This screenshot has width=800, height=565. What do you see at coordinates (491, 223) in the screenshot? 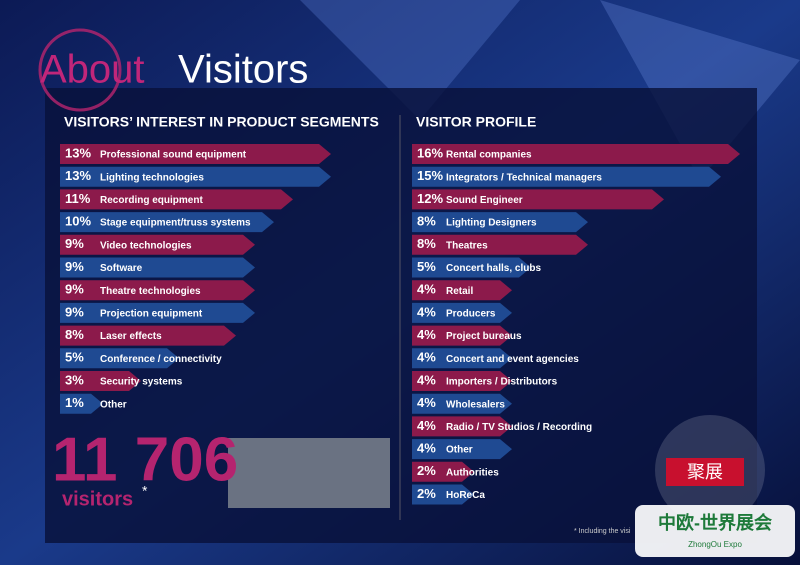
I see `category-label: Lighting Designers` at bounding box center [491, 223].